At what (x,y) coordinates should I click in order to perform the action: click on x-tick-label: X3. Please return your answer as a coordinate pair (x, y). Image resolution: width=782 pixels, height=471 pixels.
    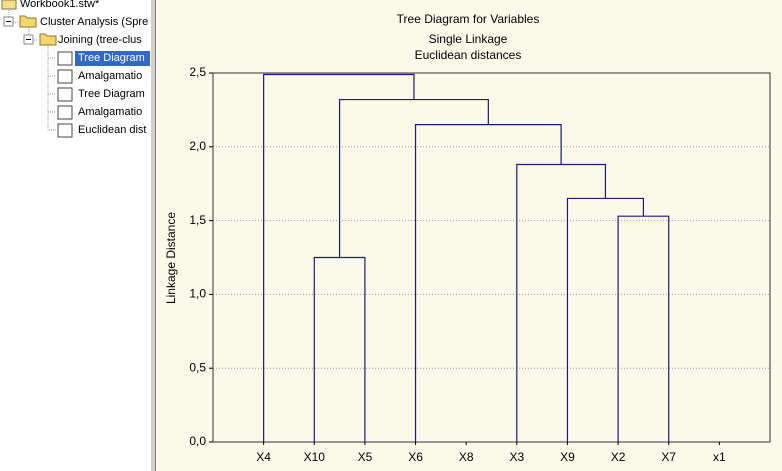
    Looking at the image, I should click on (516, 457).